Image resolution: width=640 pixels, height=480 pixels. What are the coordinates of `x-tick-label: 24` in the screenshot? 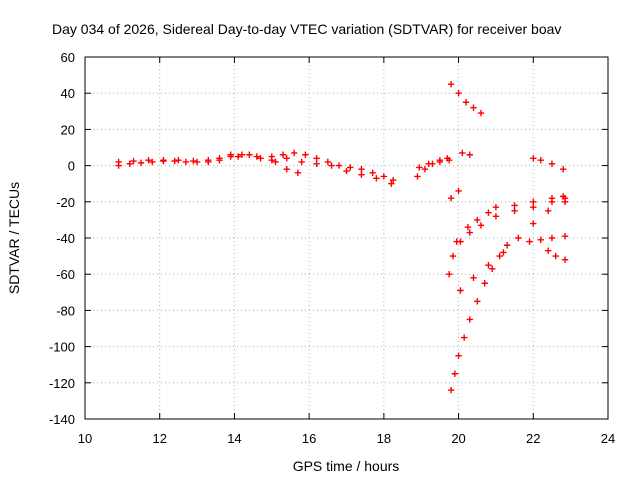 It's located at (608, 438).